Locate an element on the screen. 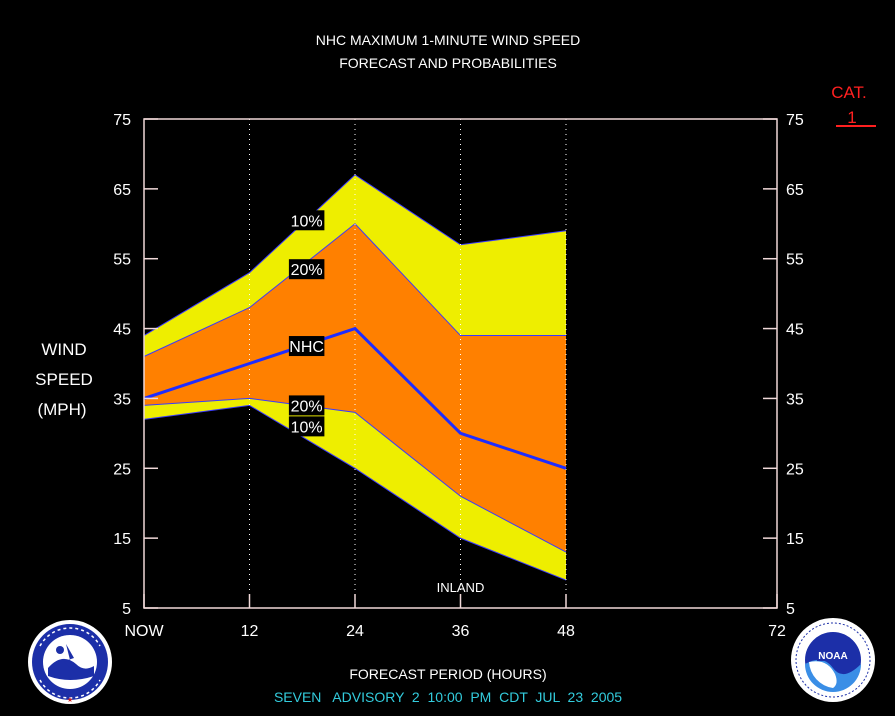 The image size is (895, 716). x-tick-label-36: 36 is located at coordinates (461, 631).